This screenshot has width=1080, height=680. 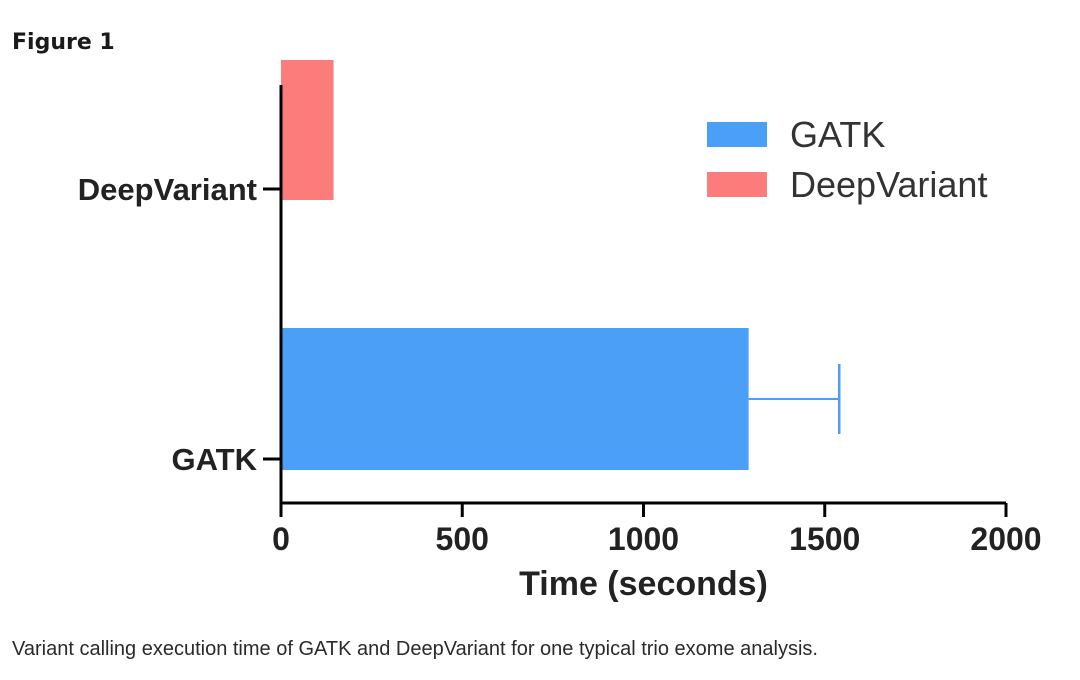 I want to click on bar-deepvariant, so click(x=307, y=130).